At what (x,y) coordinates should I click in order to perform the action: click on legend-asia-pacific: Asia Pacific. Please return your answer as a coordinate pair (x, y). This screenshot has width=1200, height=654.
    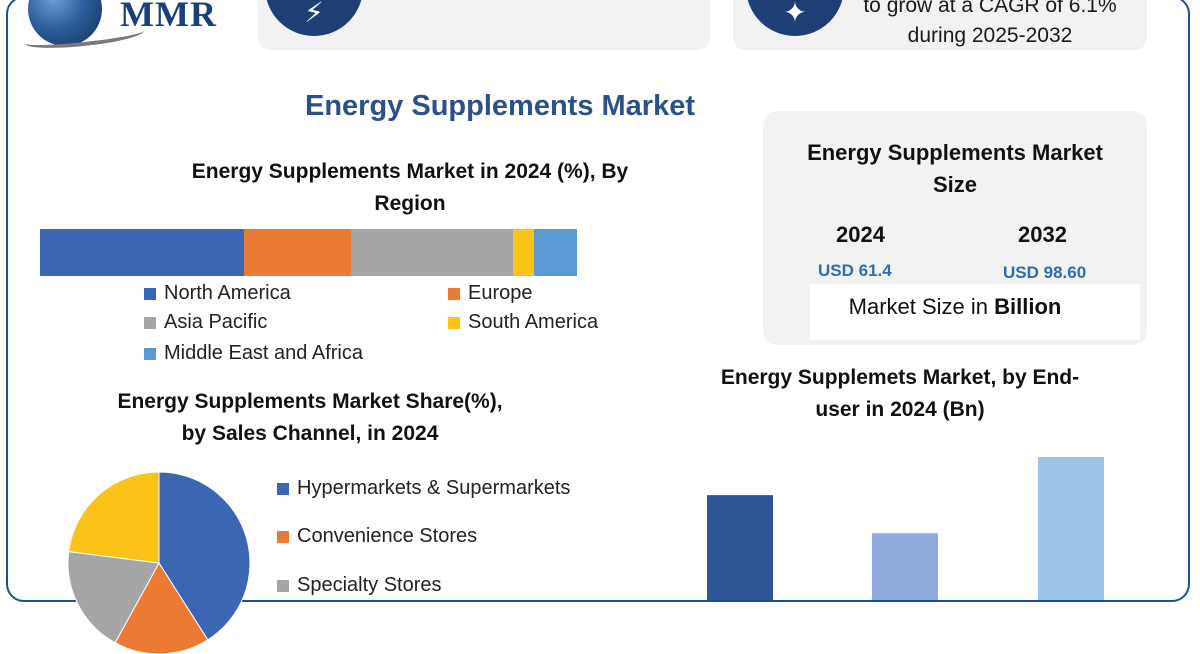
    Looking at the image, I should click on (205, 322).